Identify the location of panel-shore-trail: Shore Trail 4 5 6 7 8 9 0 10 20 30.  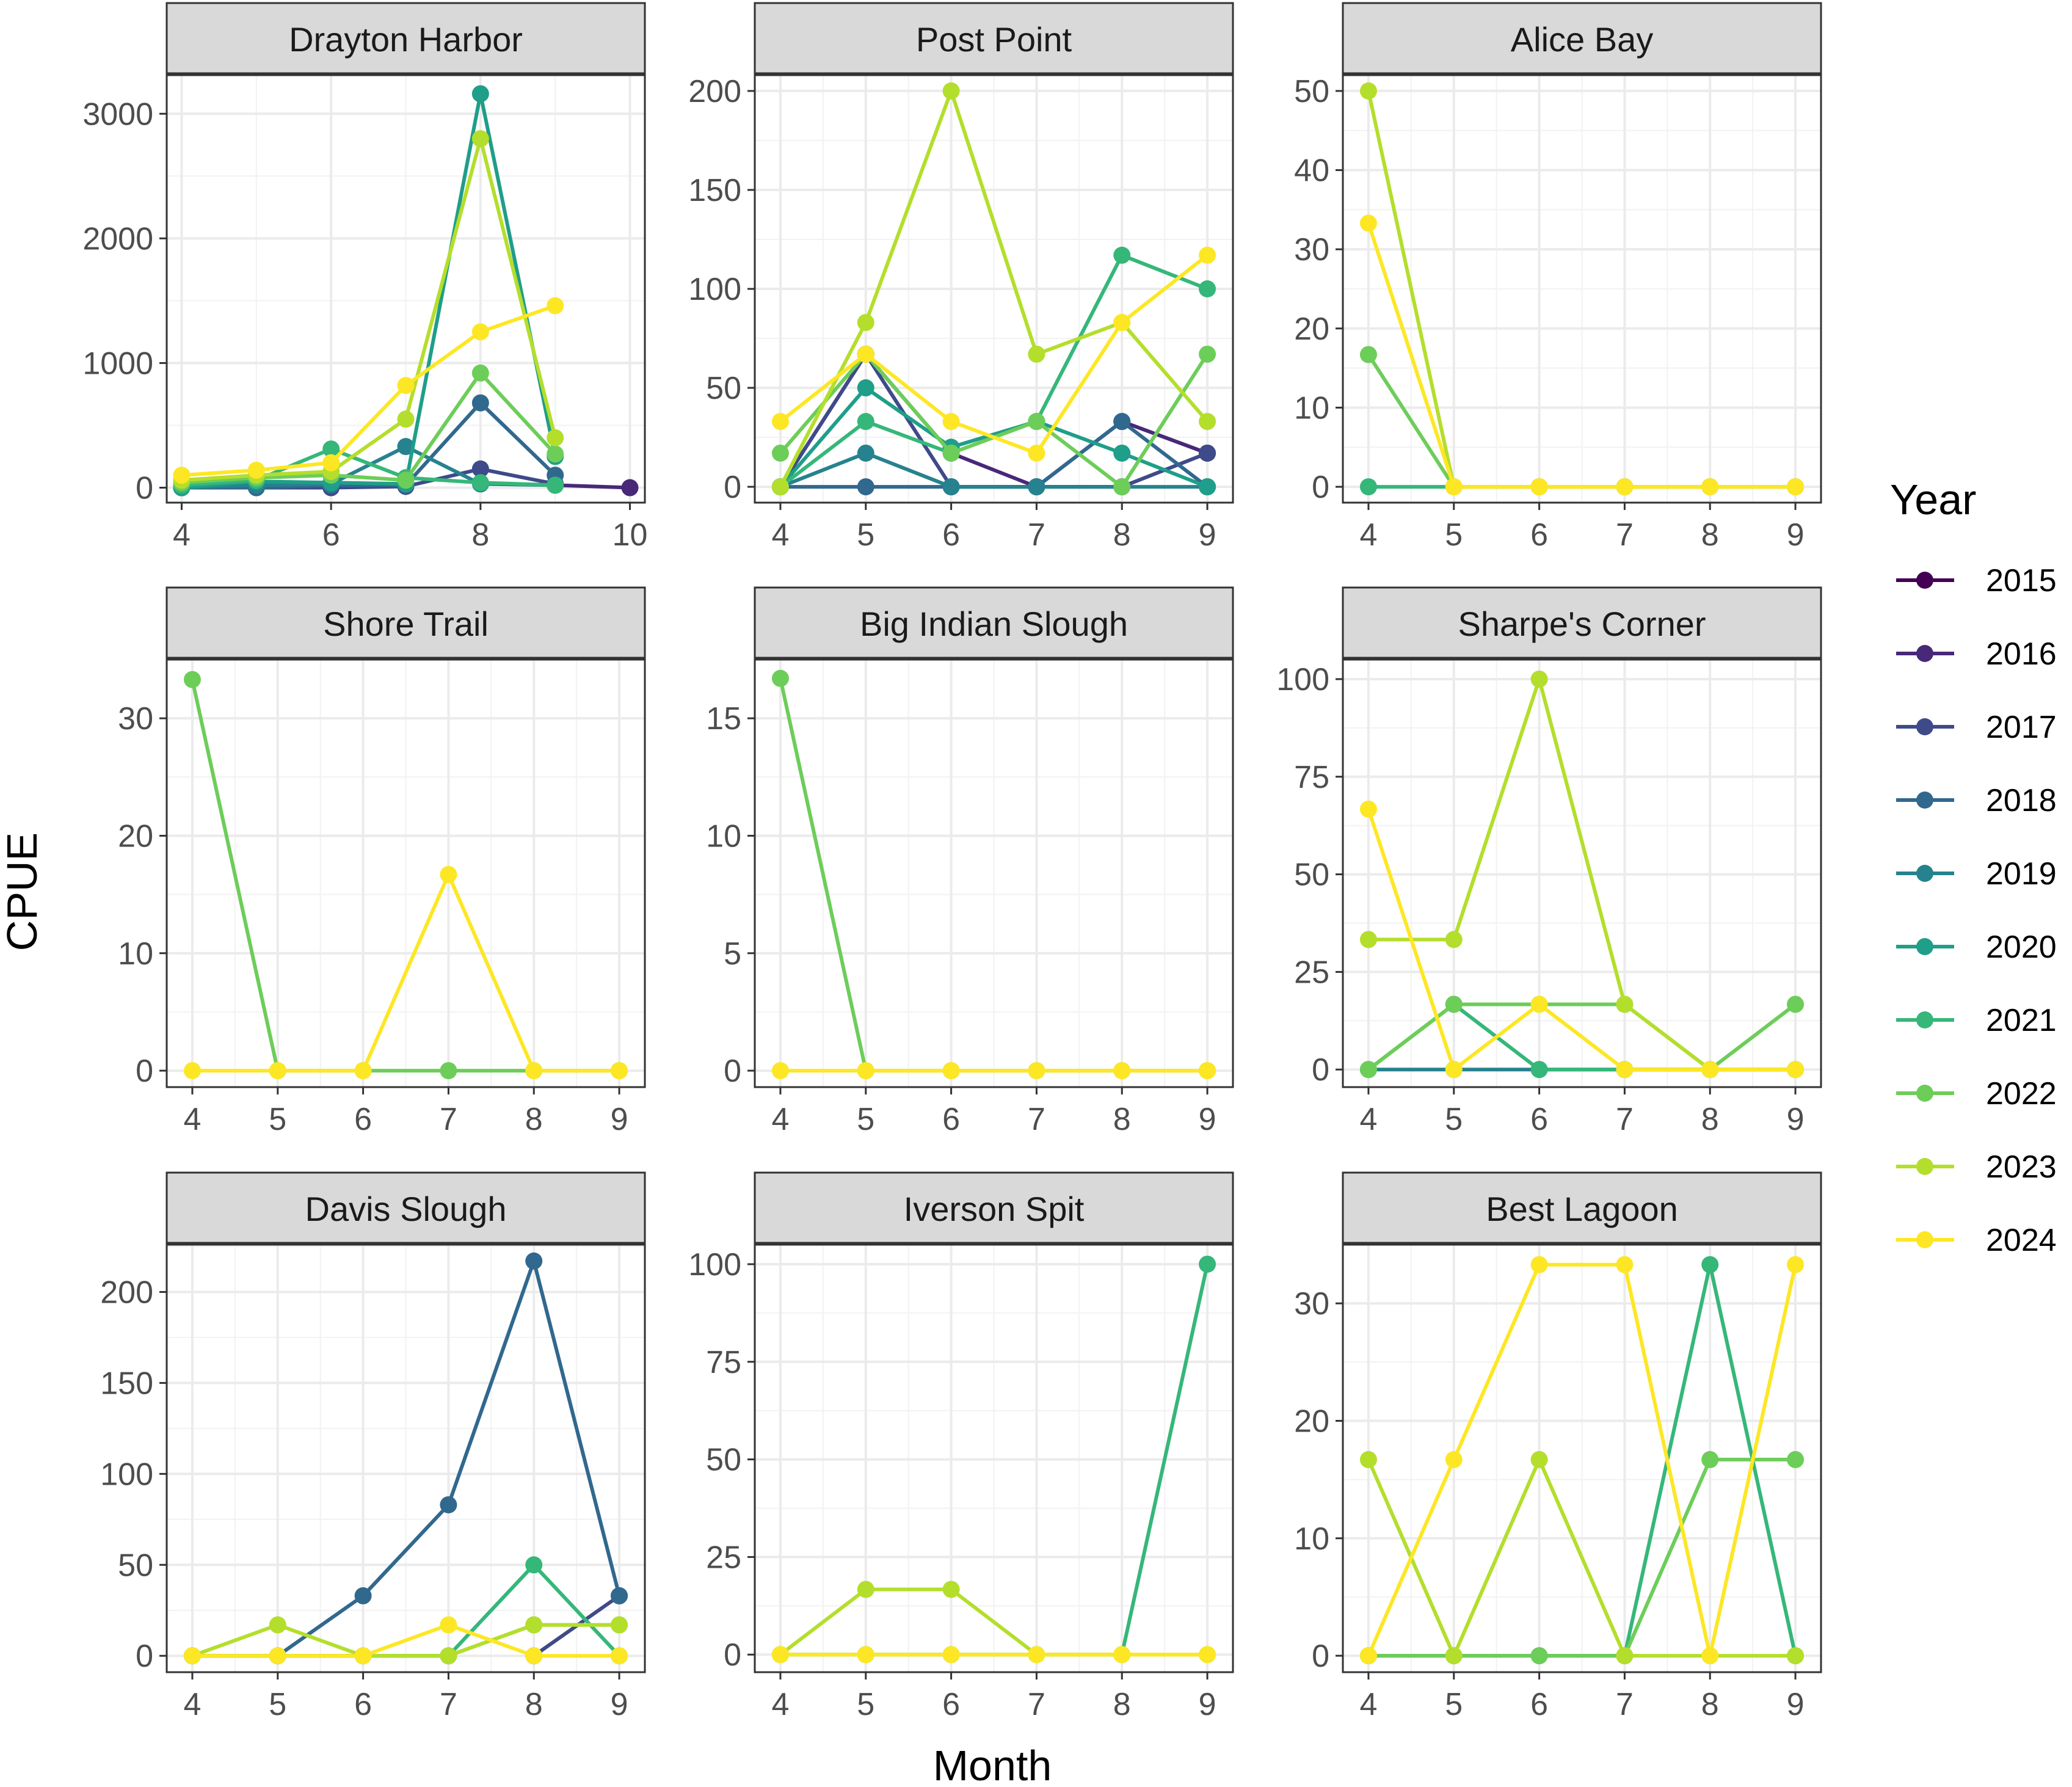
(382, 862).